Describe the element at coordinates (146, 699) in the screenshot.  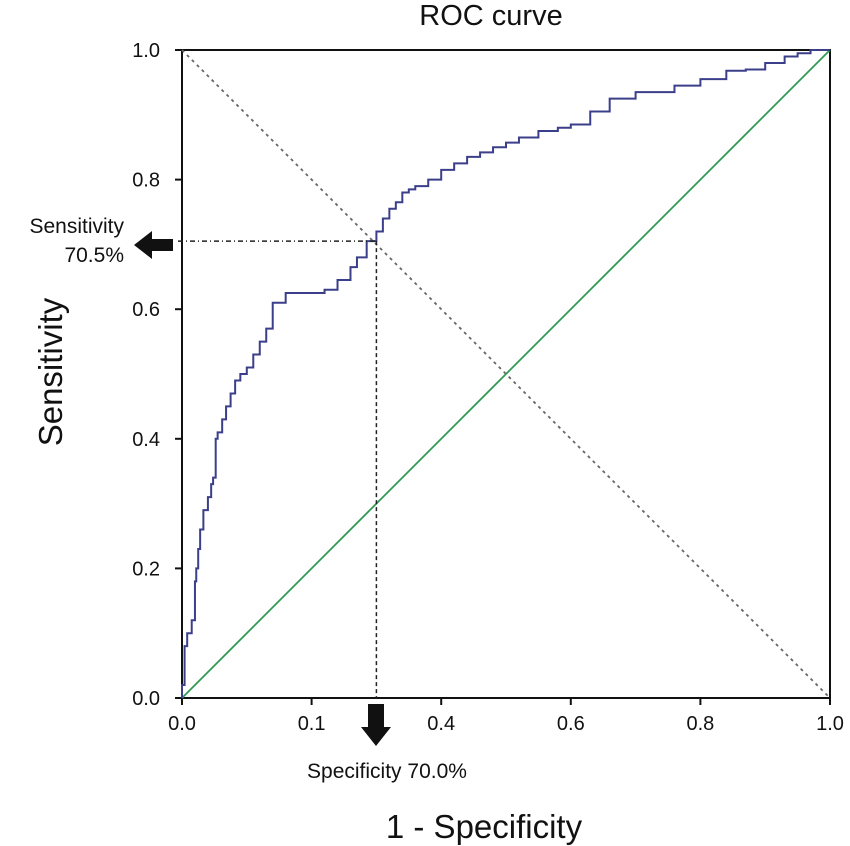
I see `y-tick-label: 0.0` at that location.